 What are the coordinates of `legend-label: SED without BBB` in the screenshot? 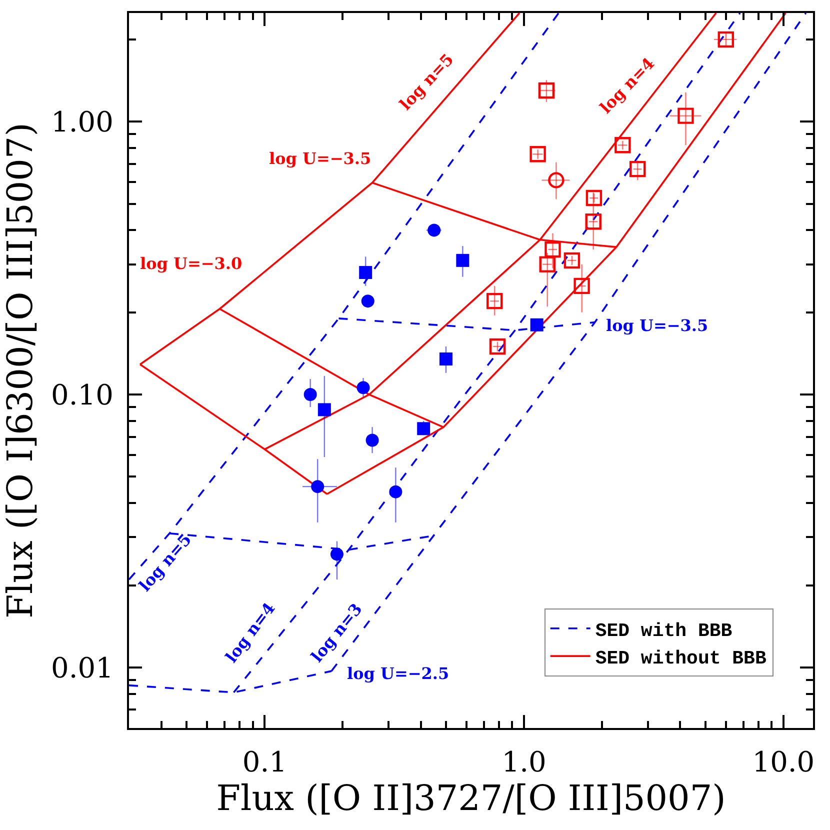 It's located at (680, 658).